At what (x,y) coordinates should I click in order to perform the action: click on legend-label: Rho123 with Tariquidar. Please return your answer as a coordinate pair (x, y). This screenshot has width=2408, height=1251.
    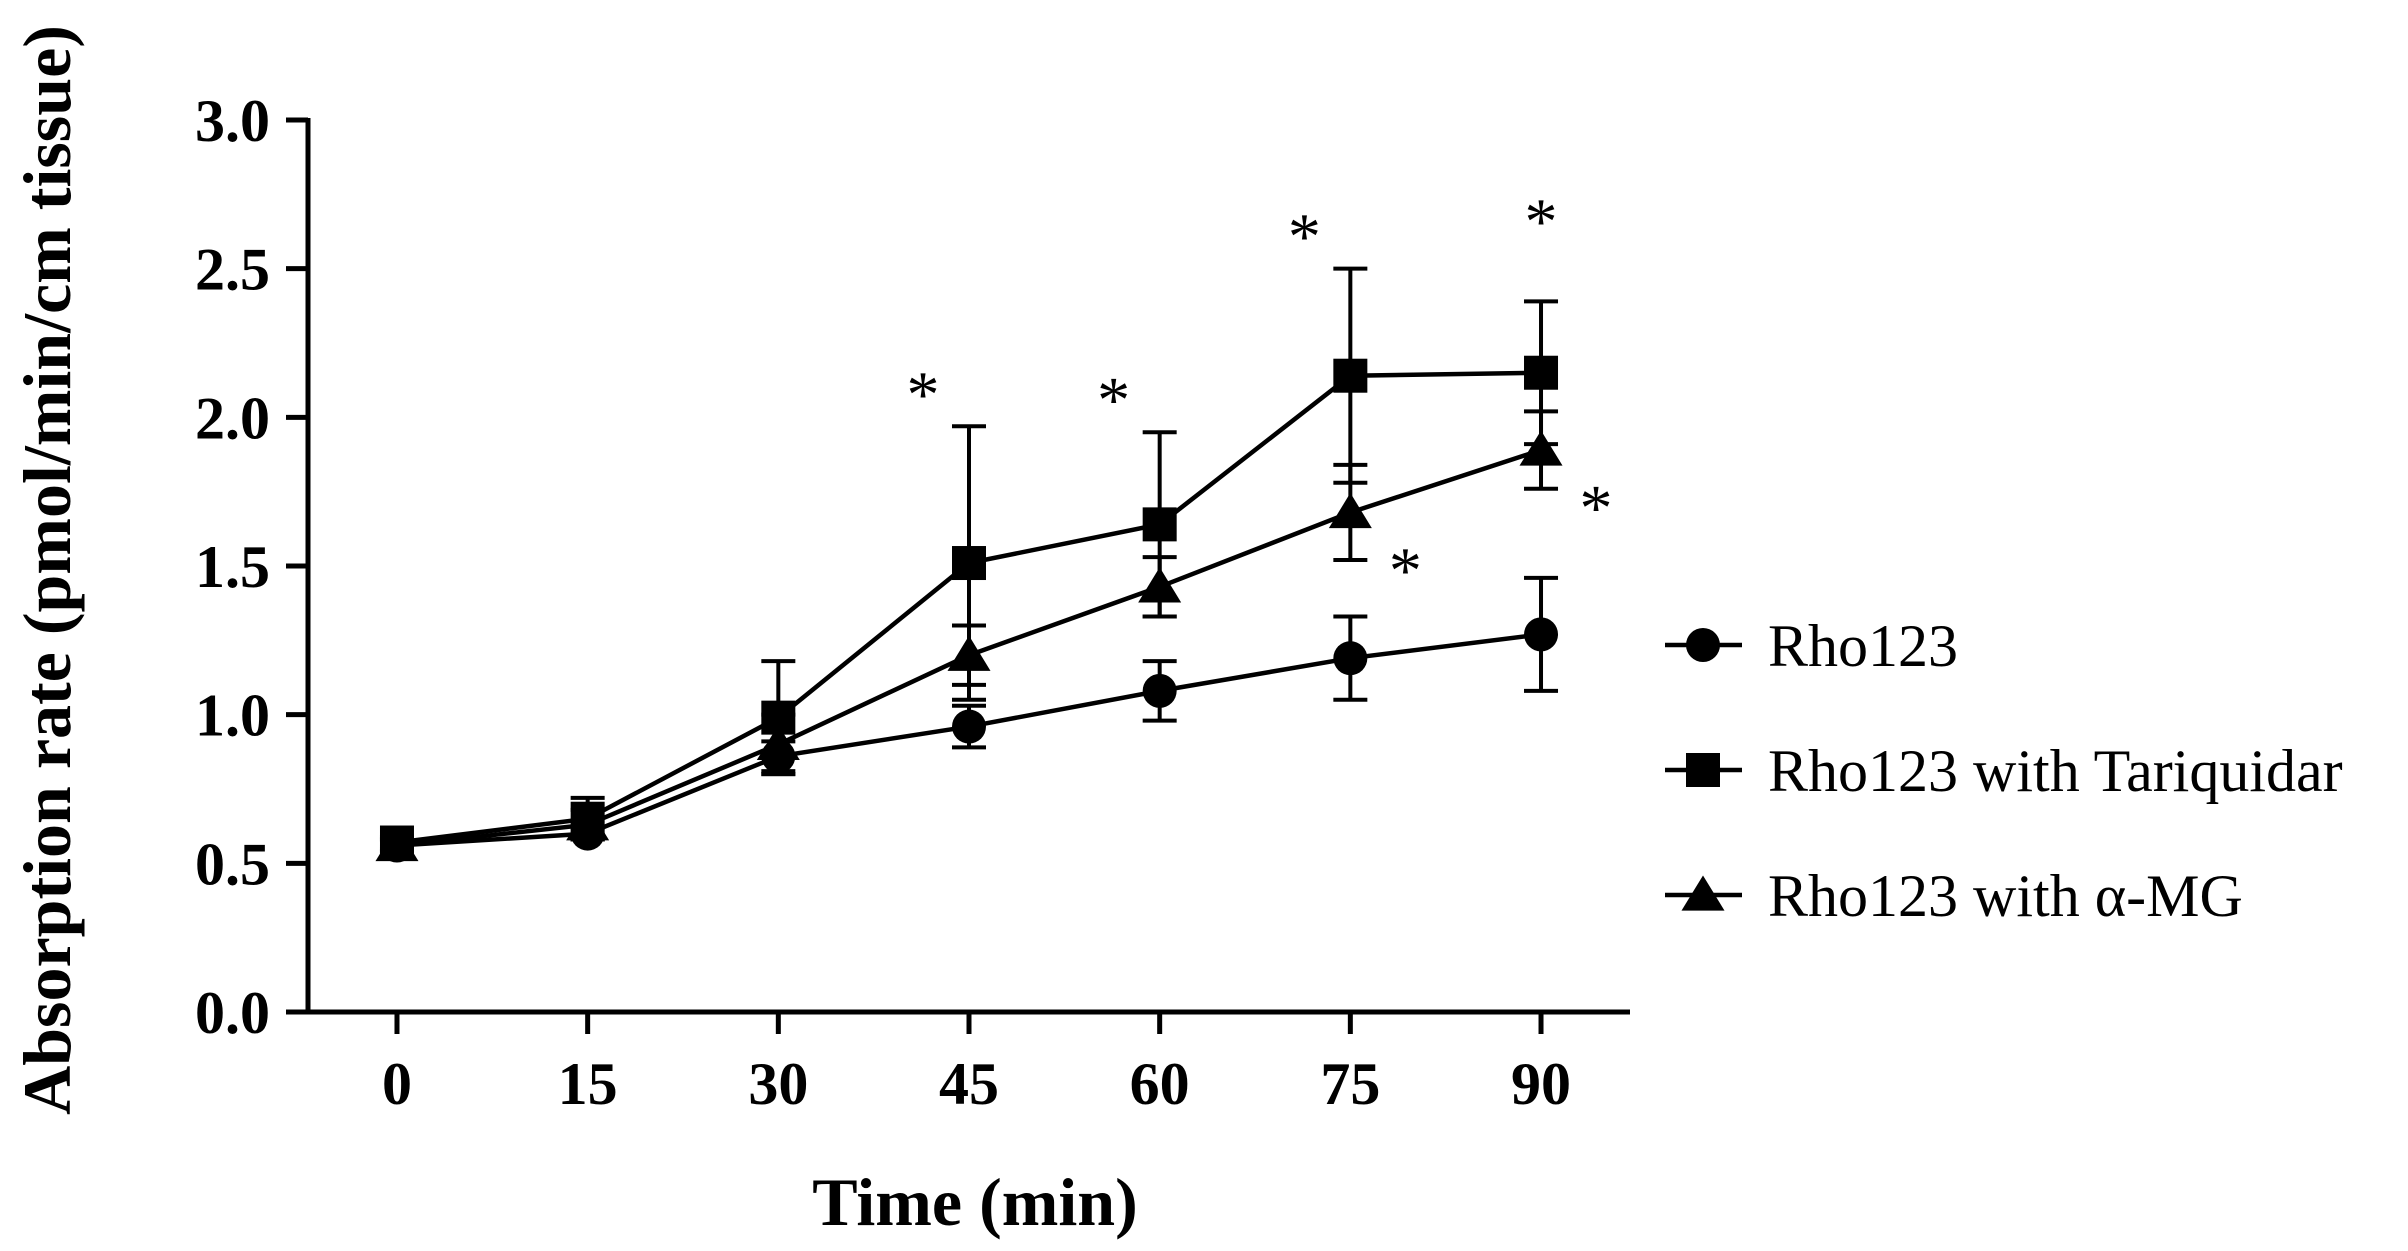
    Looking at the image, I should click on (2055, 771).